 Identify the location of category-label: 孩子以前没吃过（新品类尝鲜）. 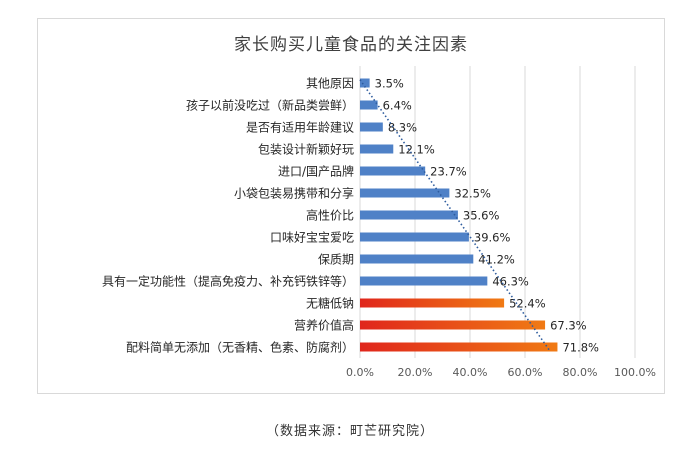
(270, 105).